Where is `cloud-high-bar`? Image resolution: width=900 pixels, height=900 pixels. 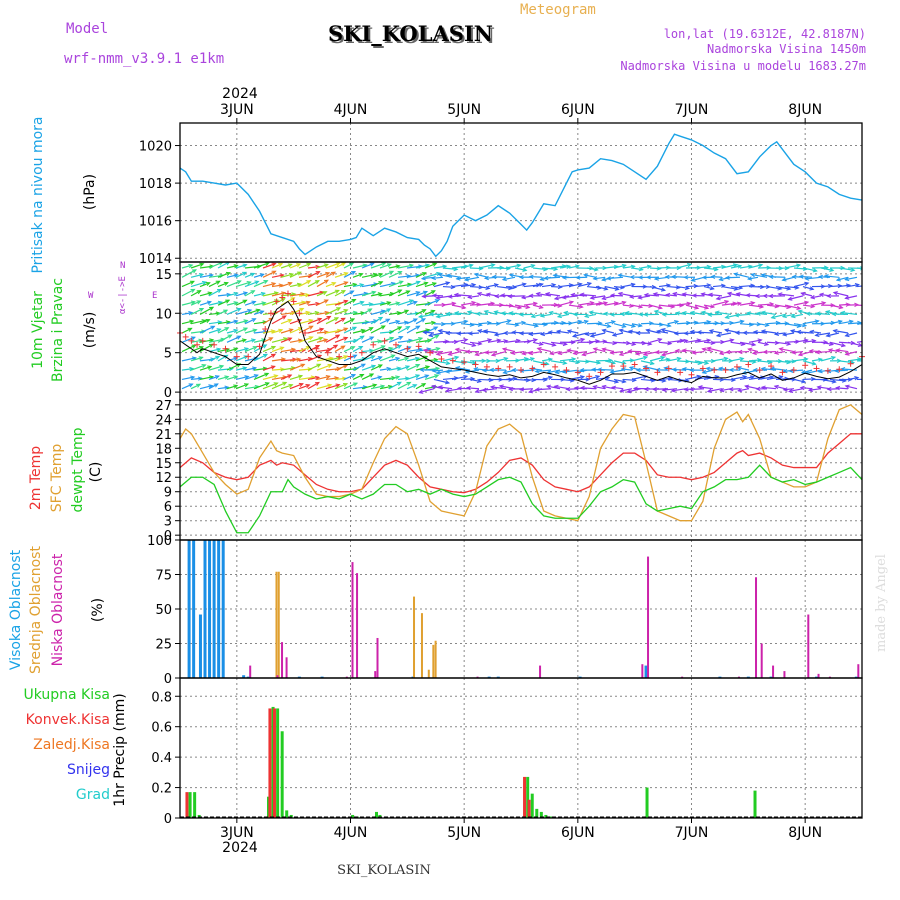
cloud-high-bar is located at coordinates (200, 646).